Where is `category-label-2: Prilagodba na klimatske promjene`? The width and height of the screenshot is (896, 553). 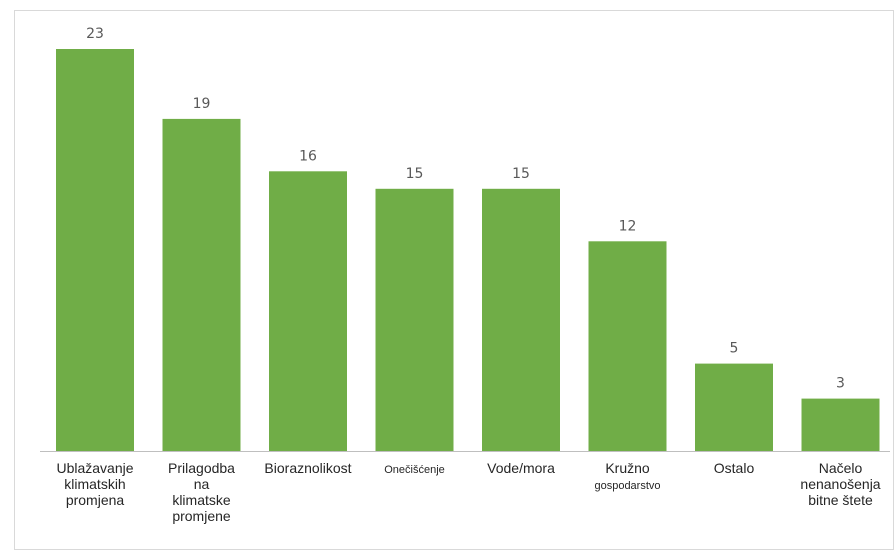 category-label-2: Prilagodba na klimatske promjene is located at coordinates (201, 492).